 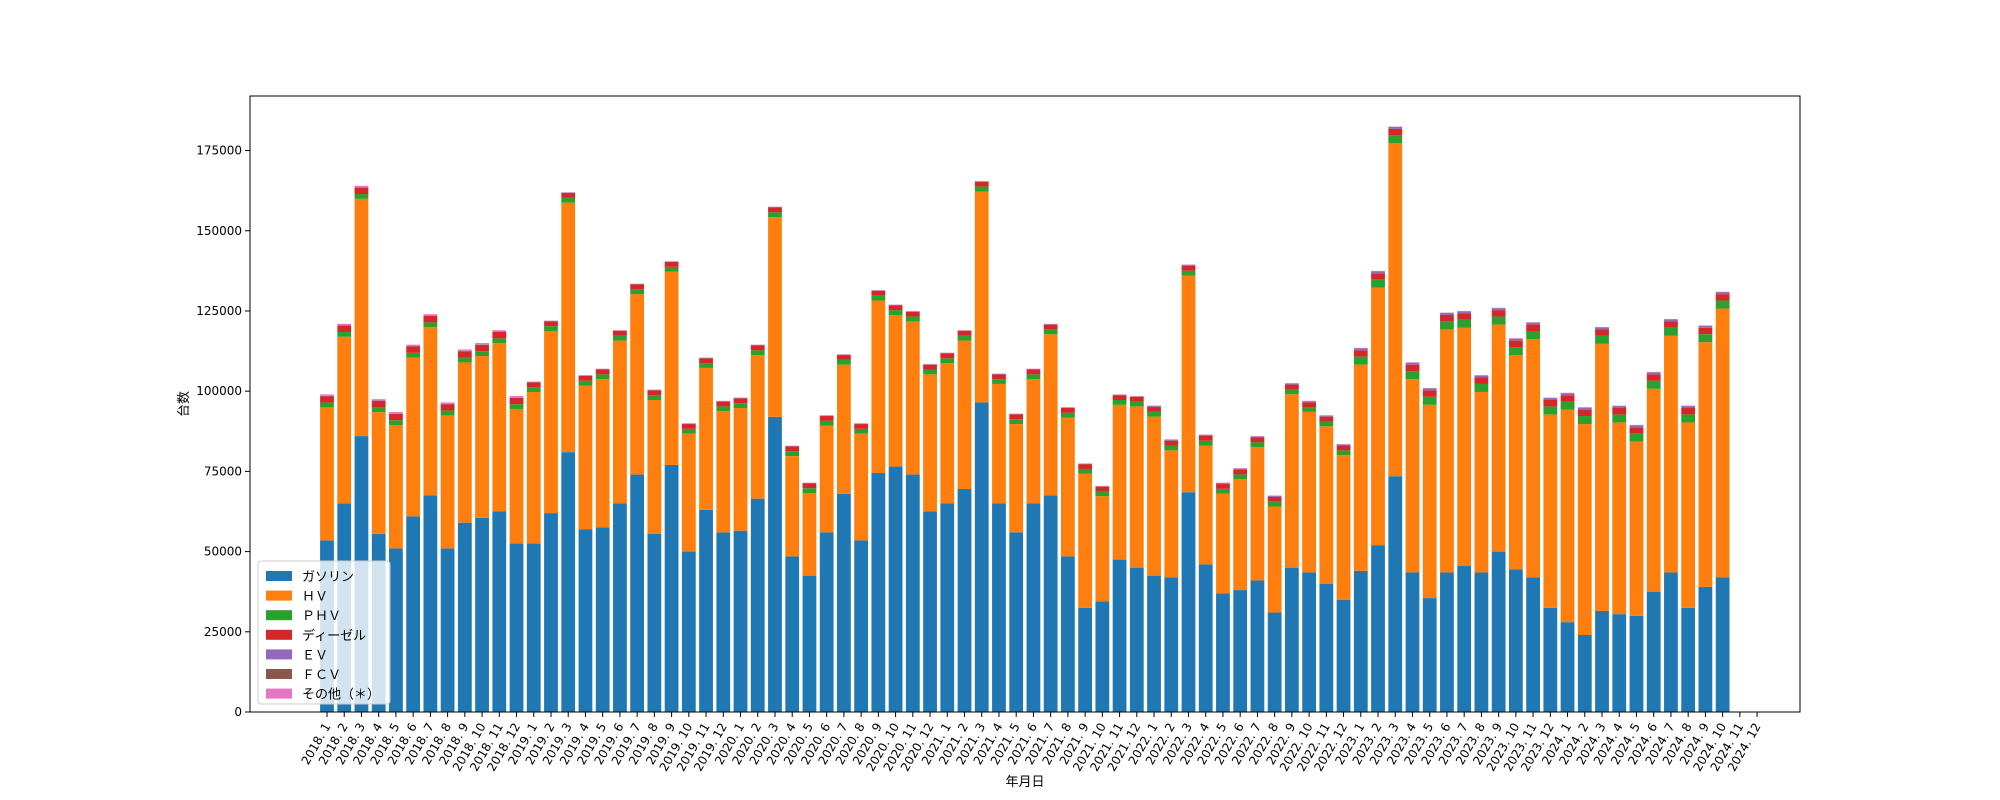 I want to click on y-axis: 0 25000 50000 75000 100000 125000 150000 175000, so click(x=223, y=431).